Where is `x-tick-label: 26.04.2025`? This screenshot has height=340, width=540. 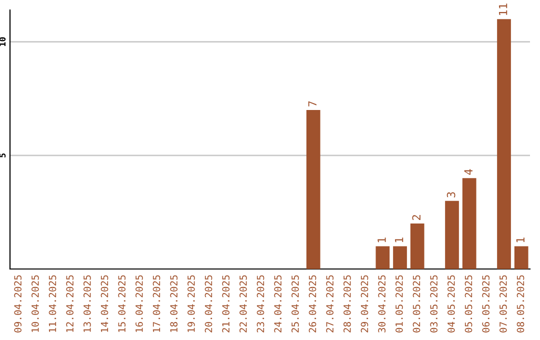 x-tick-label: 26.04.2025 is located at coordinates (312, 303).